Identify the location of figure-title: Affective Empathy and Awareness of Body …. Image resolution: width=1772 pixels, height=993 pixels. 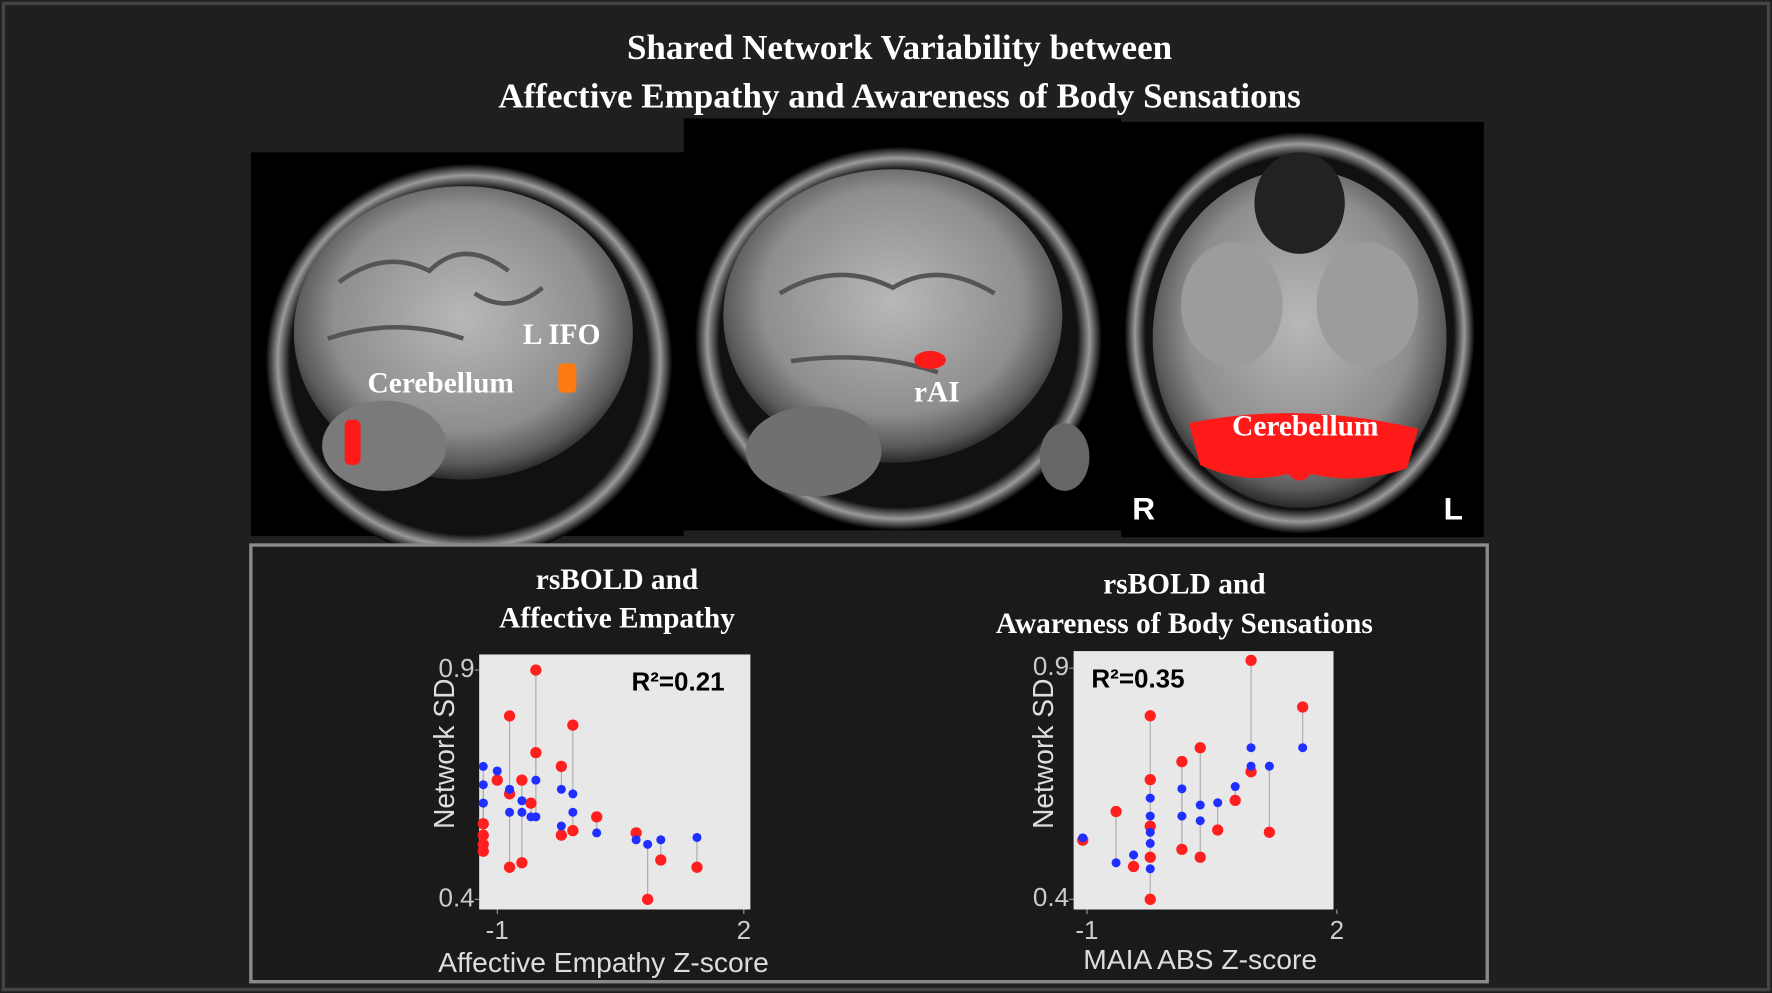
(899, 95).